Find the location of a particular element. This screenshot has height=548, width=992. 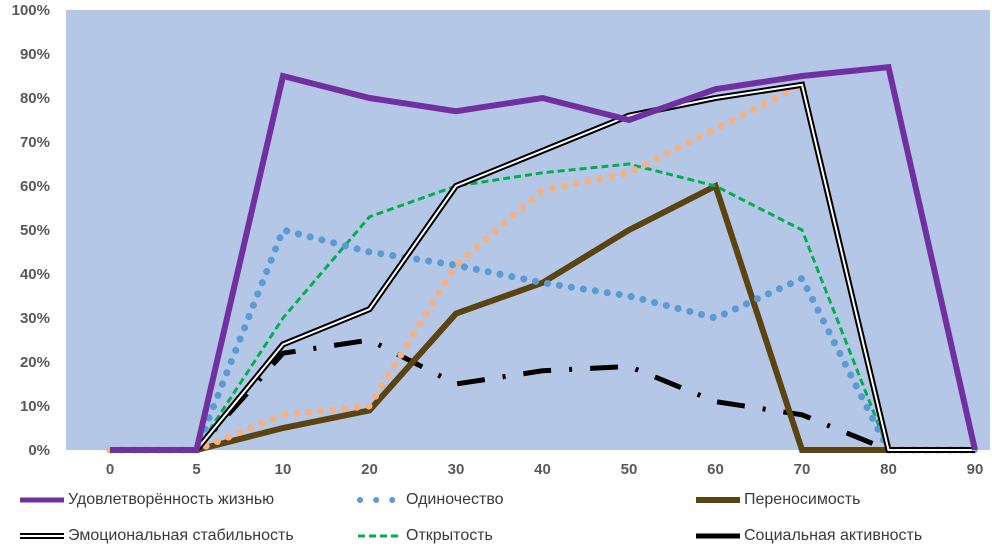

legend-item-2: Одиночество is located at coordinates (430, 500).